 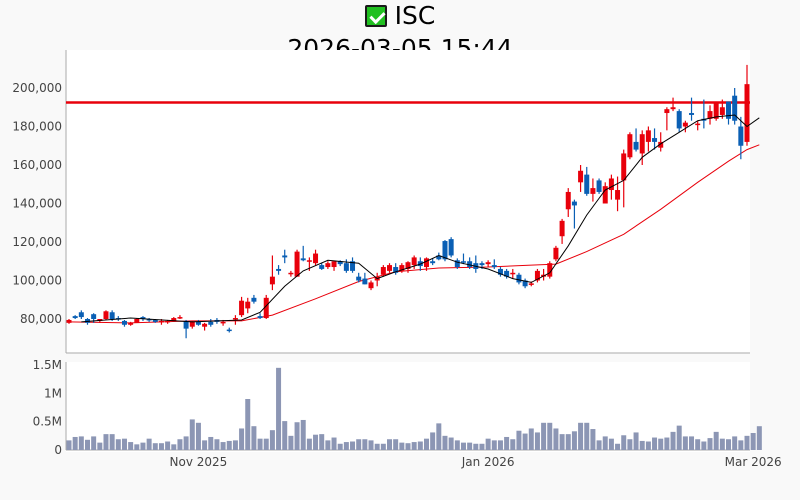 I want to click on price-y-tick-label: 120,000, so click(x=37, y=242).